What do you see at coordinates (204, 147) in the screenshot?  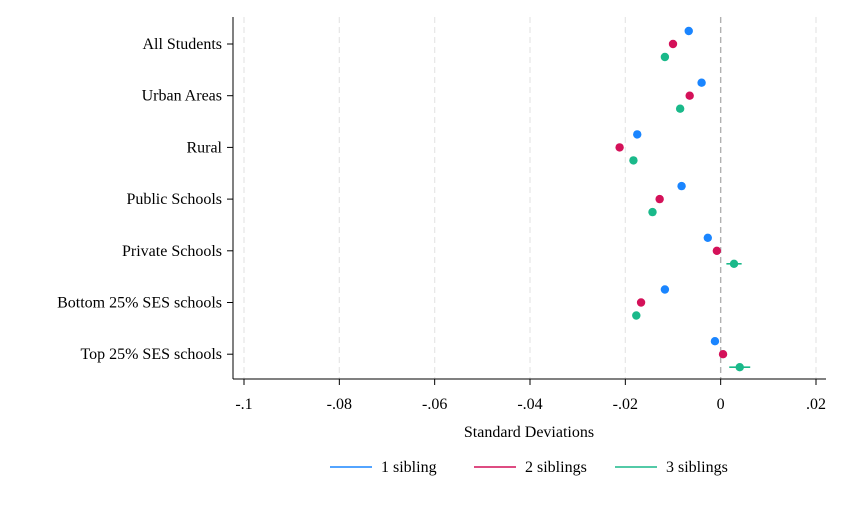 I see `y-tick-label: Rural` at bounding box center [204, 147].